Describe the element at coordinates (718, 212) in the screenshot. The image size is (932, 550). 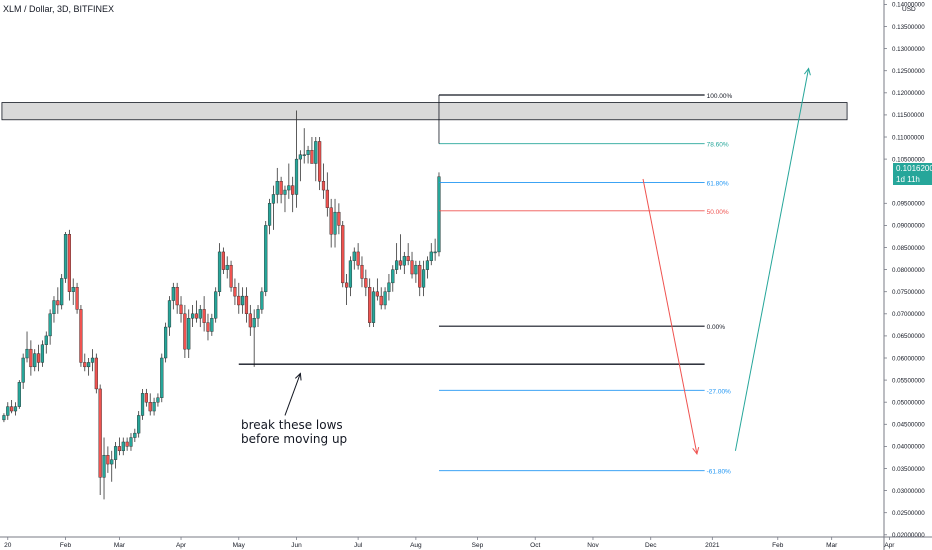
I see `fib-level-label: 50.00%` at that location.